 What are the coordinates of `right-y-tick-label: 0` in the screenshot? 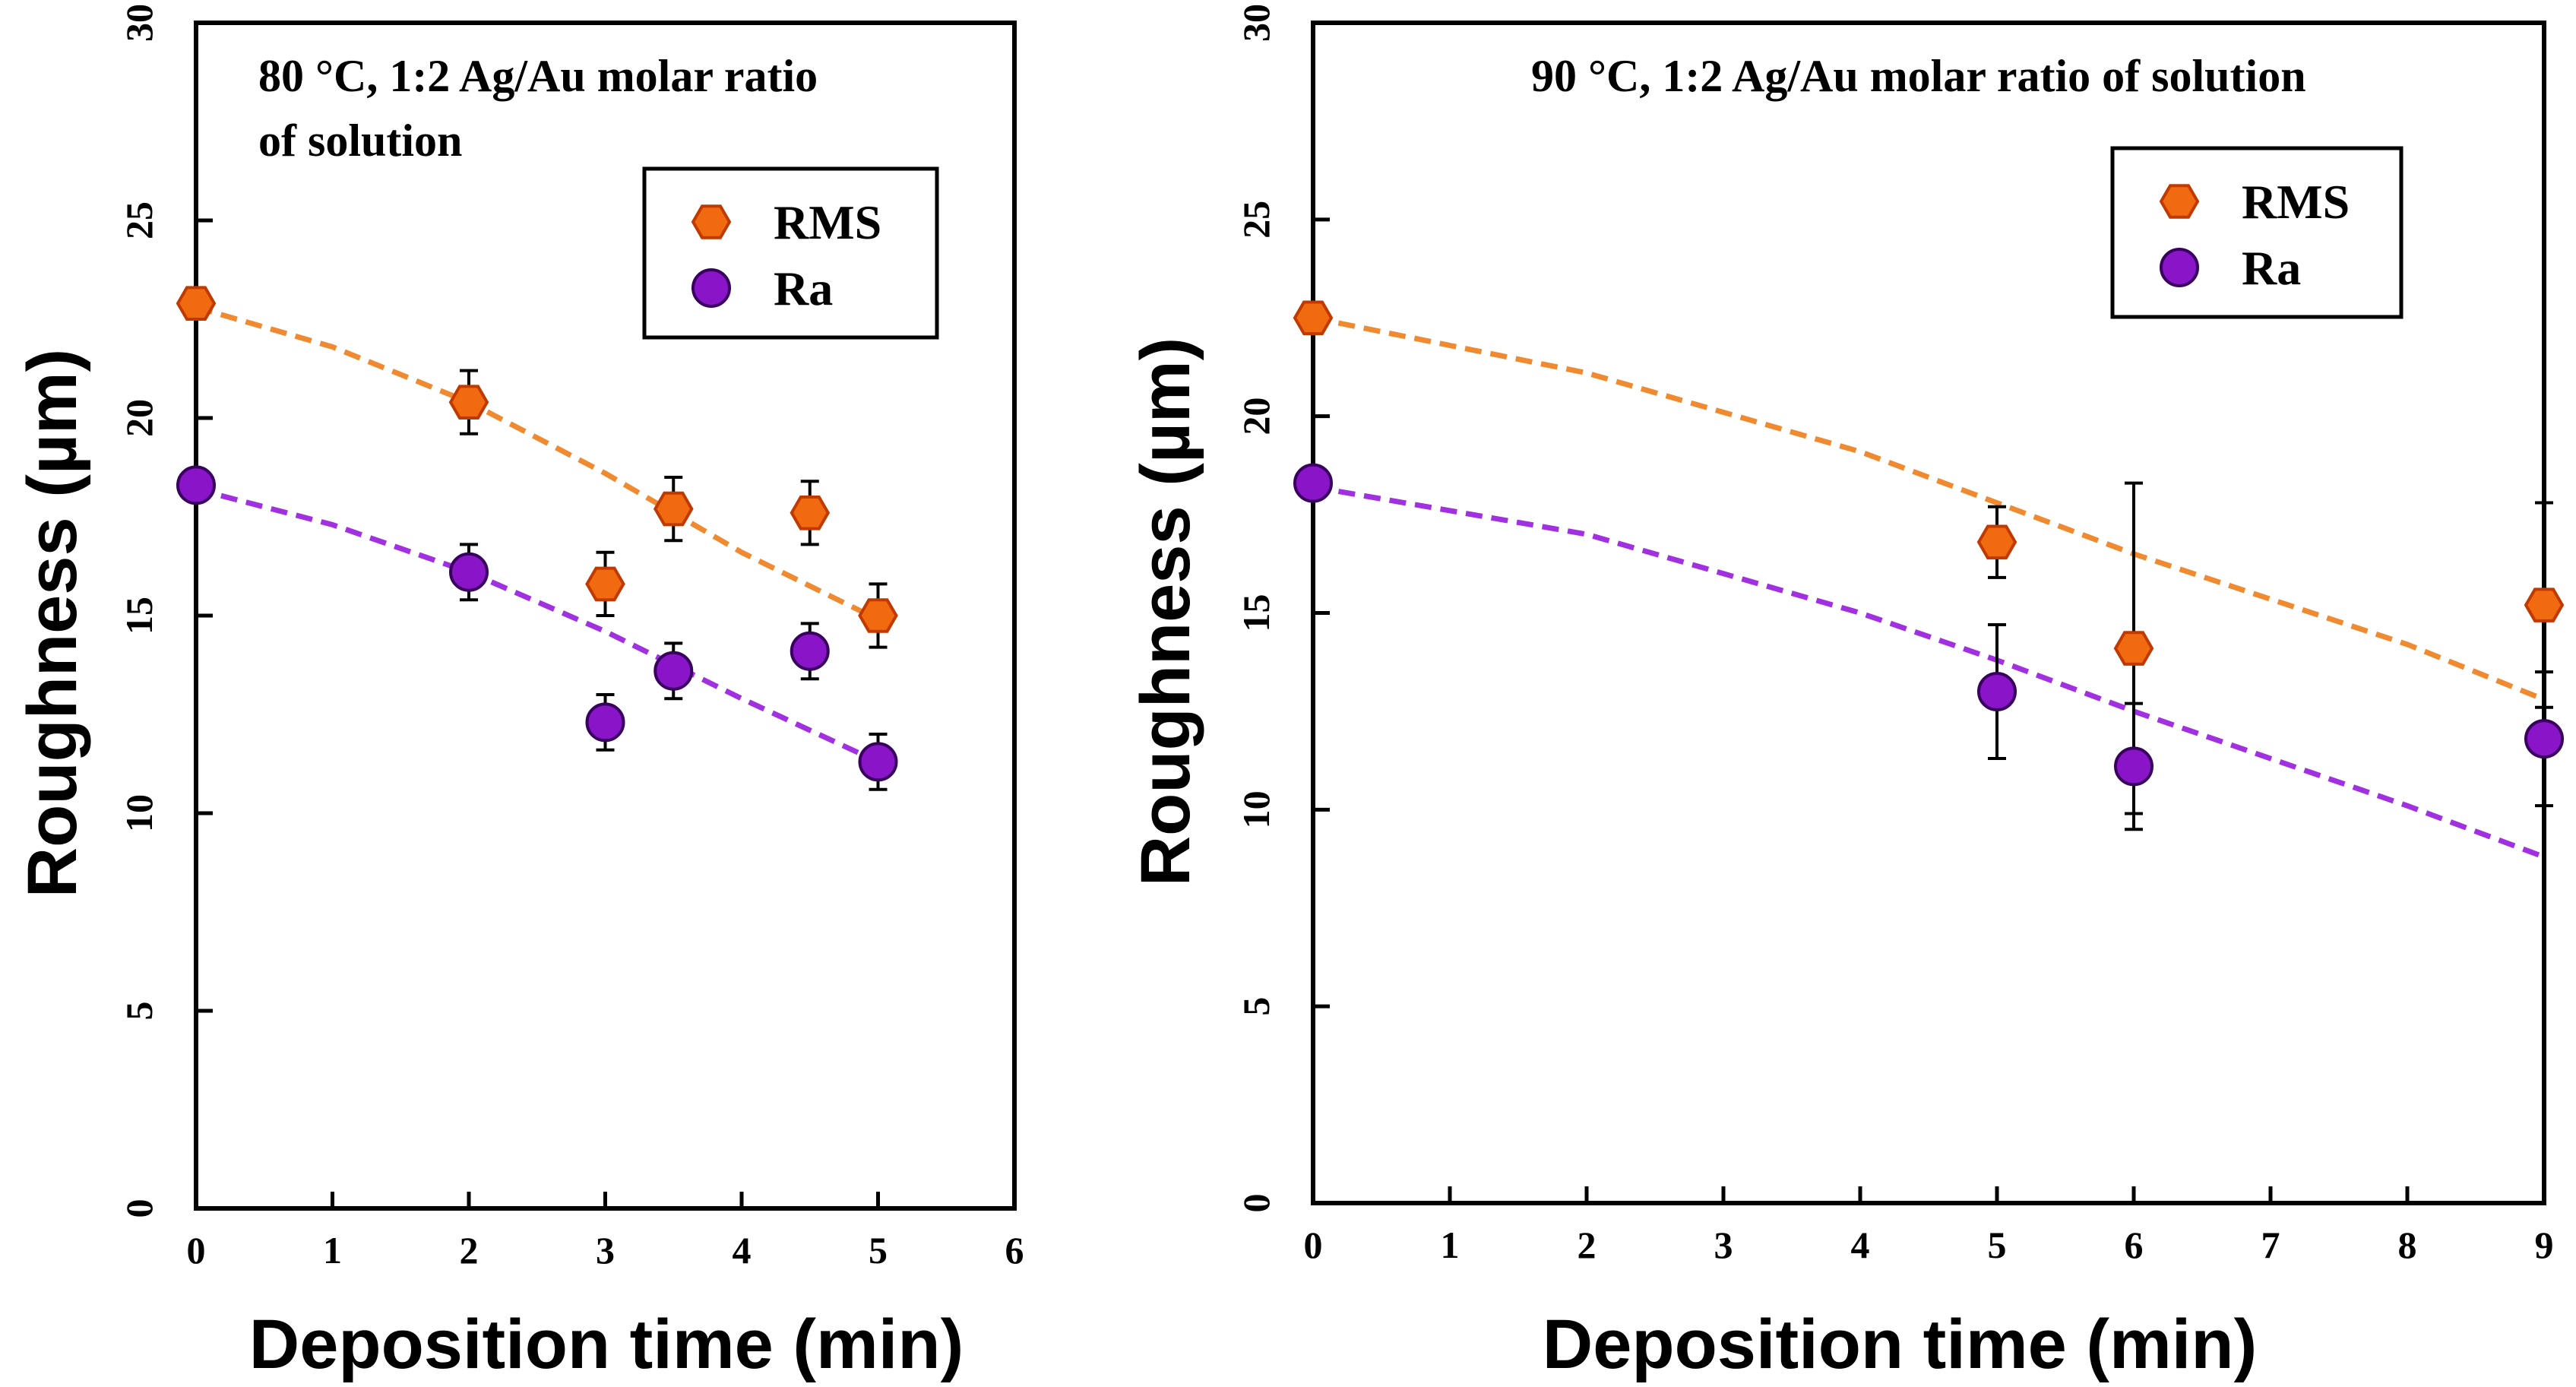 It's located at (1256, 1204).